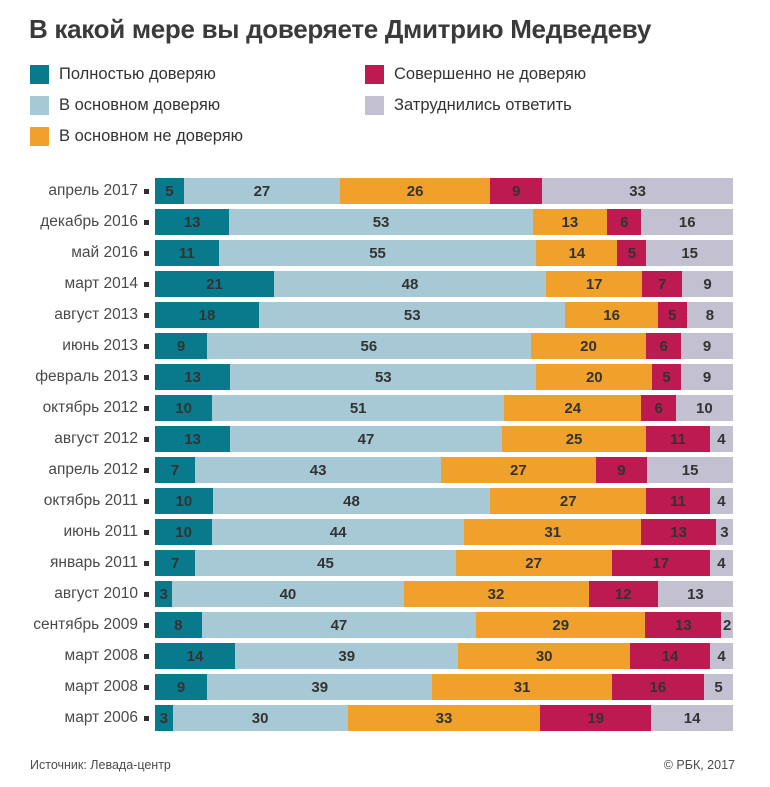 This screenshot has height=787, width=770. I want to click on bar-segment: 48, so click(351, 501).